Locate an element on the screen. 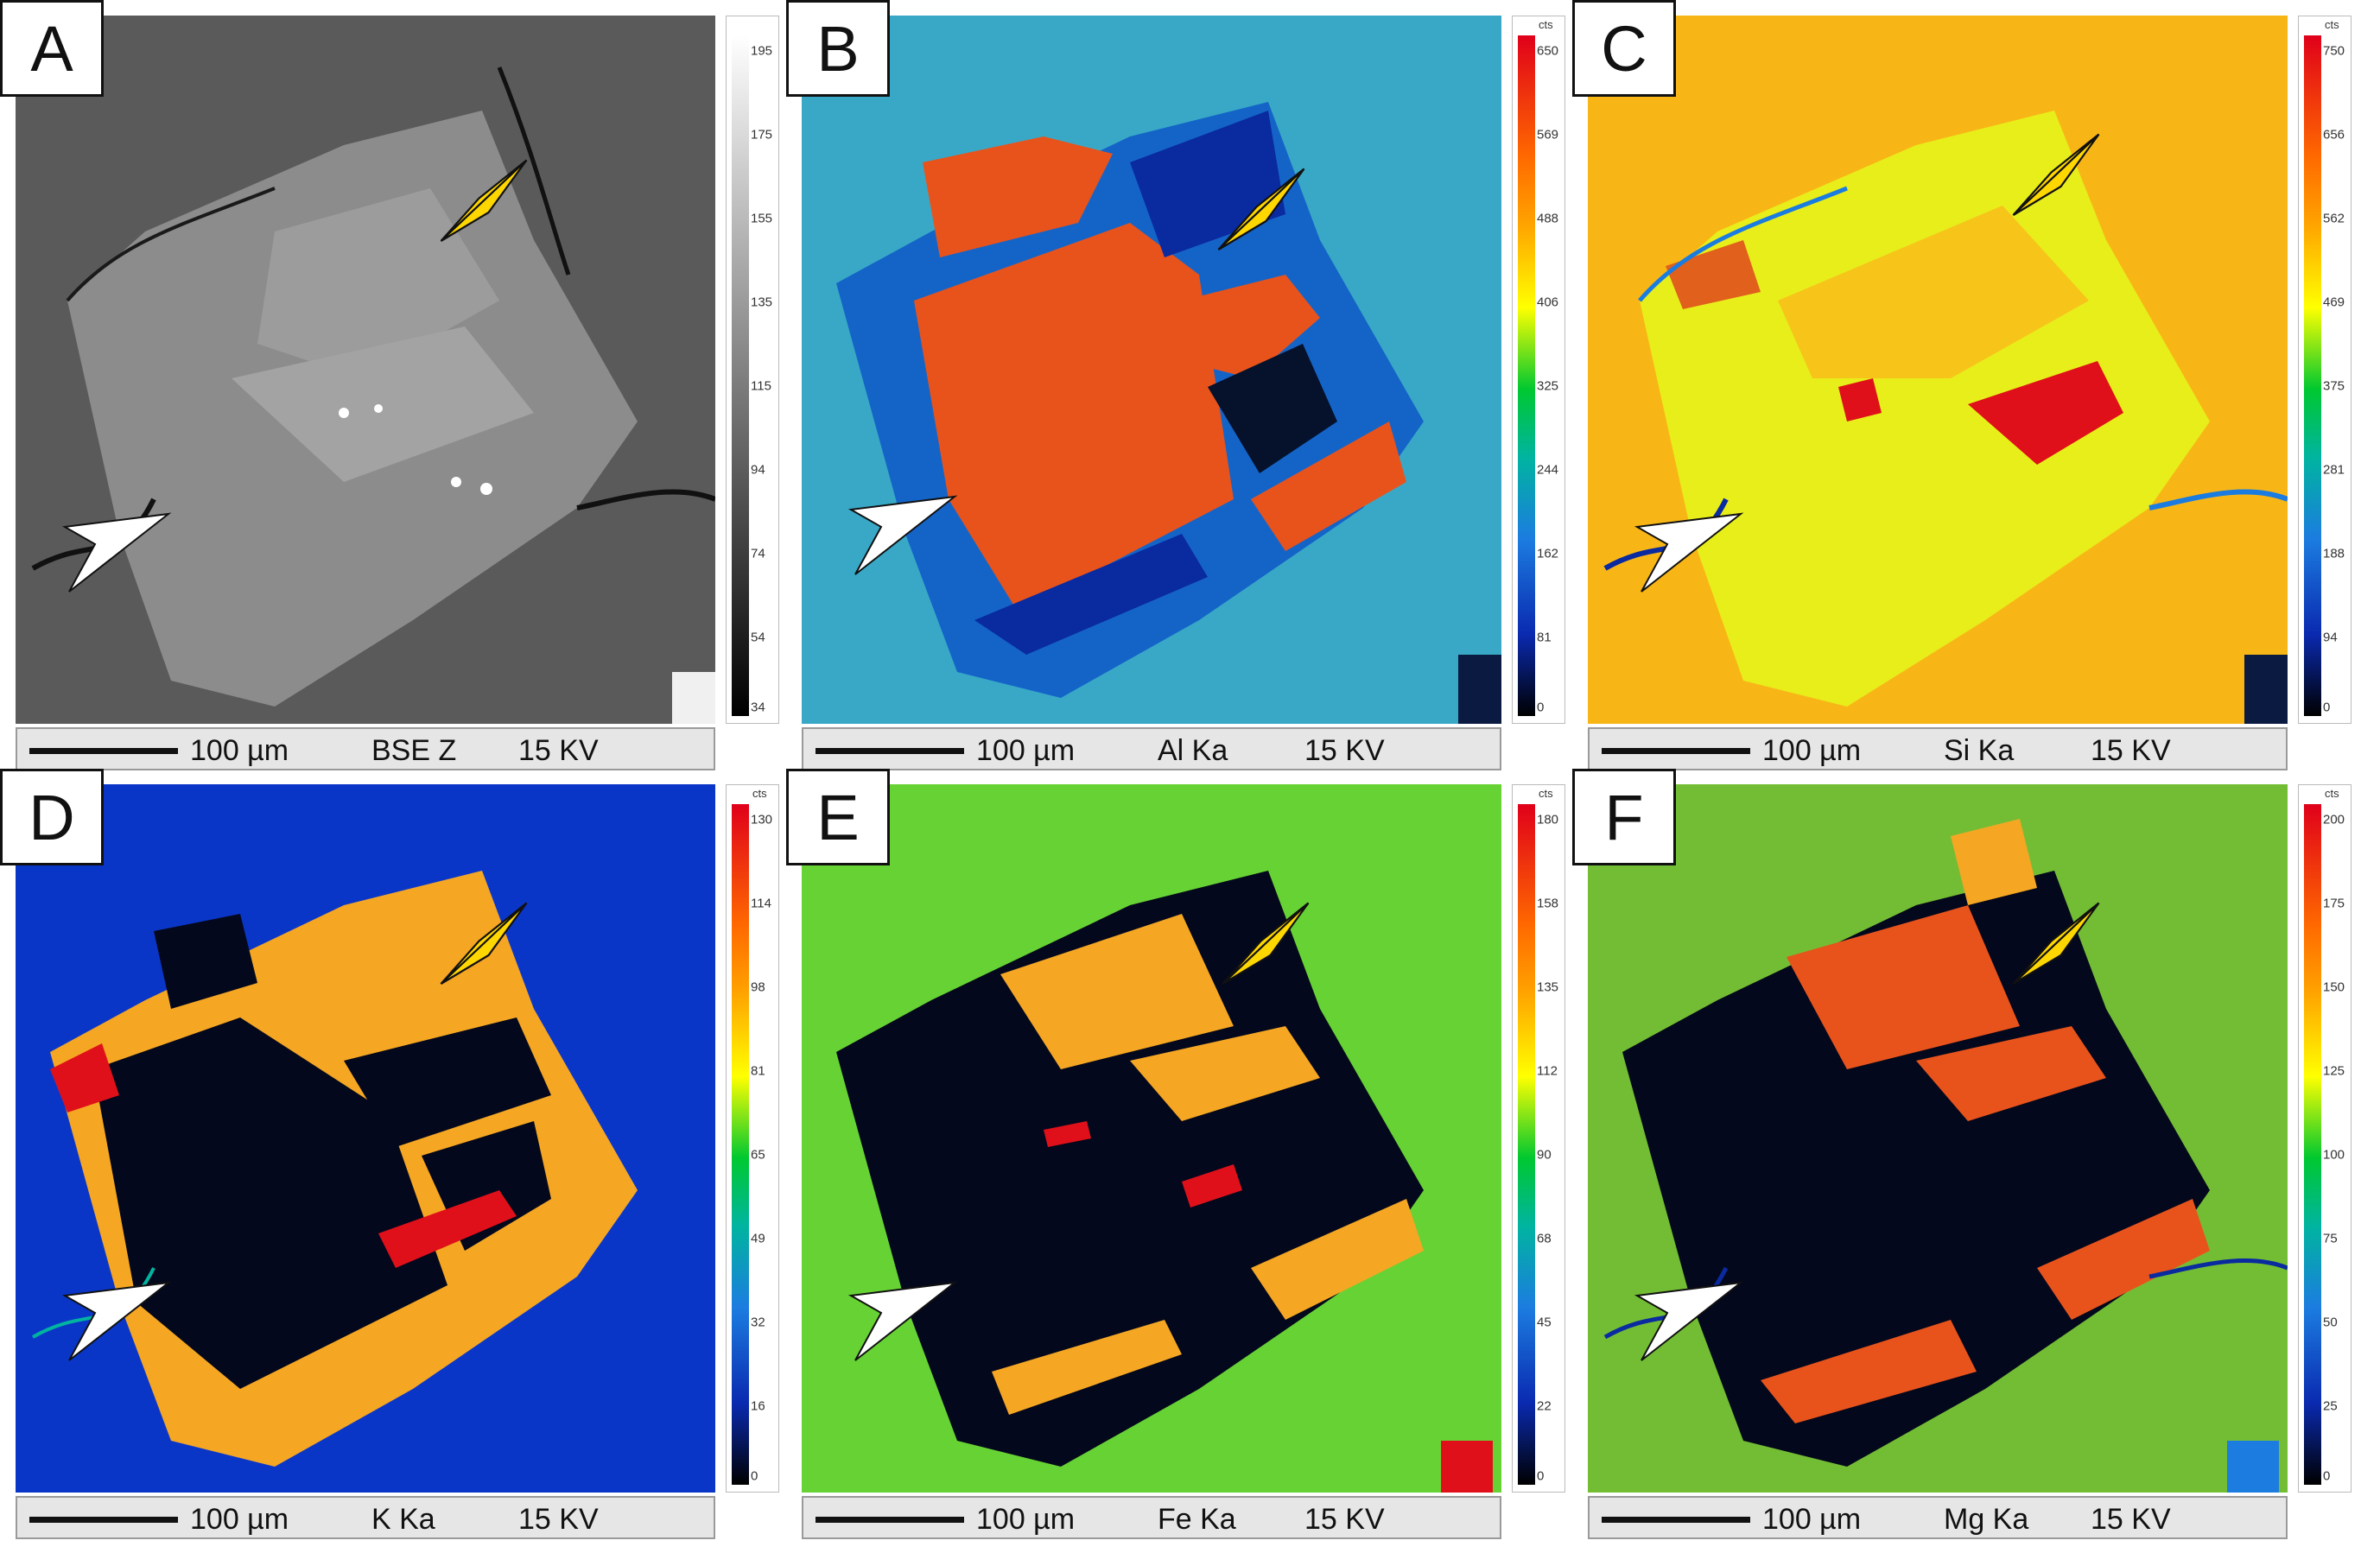  bse-image is located at coordinates (366, 370).